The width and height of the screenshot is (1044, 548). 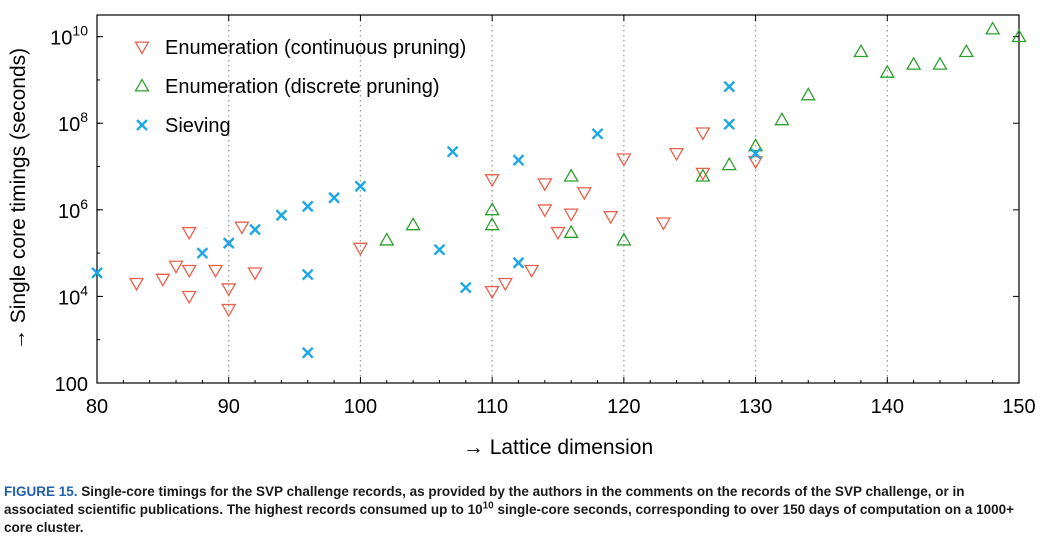 I want to click on x-axis-label: → Lattice dimension, so click(x=558, y=447).